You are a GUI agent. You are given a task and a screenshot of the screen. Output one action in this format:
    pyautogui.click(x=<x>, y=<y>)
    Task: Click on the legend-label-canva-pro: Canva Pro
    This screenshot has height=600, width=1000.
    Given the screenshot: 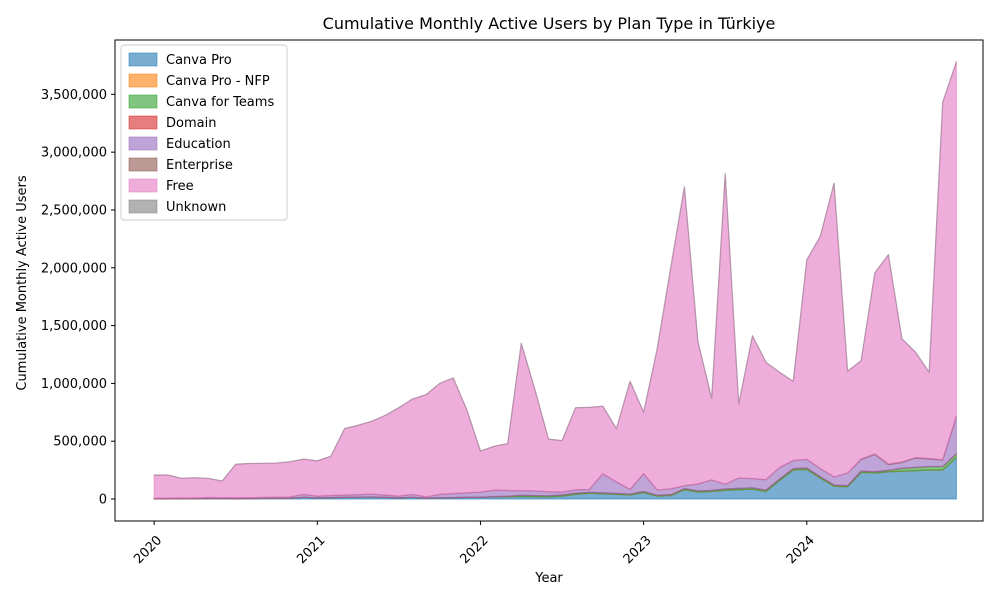 What is the action you would take?
    pyautogui.click(x=199, y=60)
    